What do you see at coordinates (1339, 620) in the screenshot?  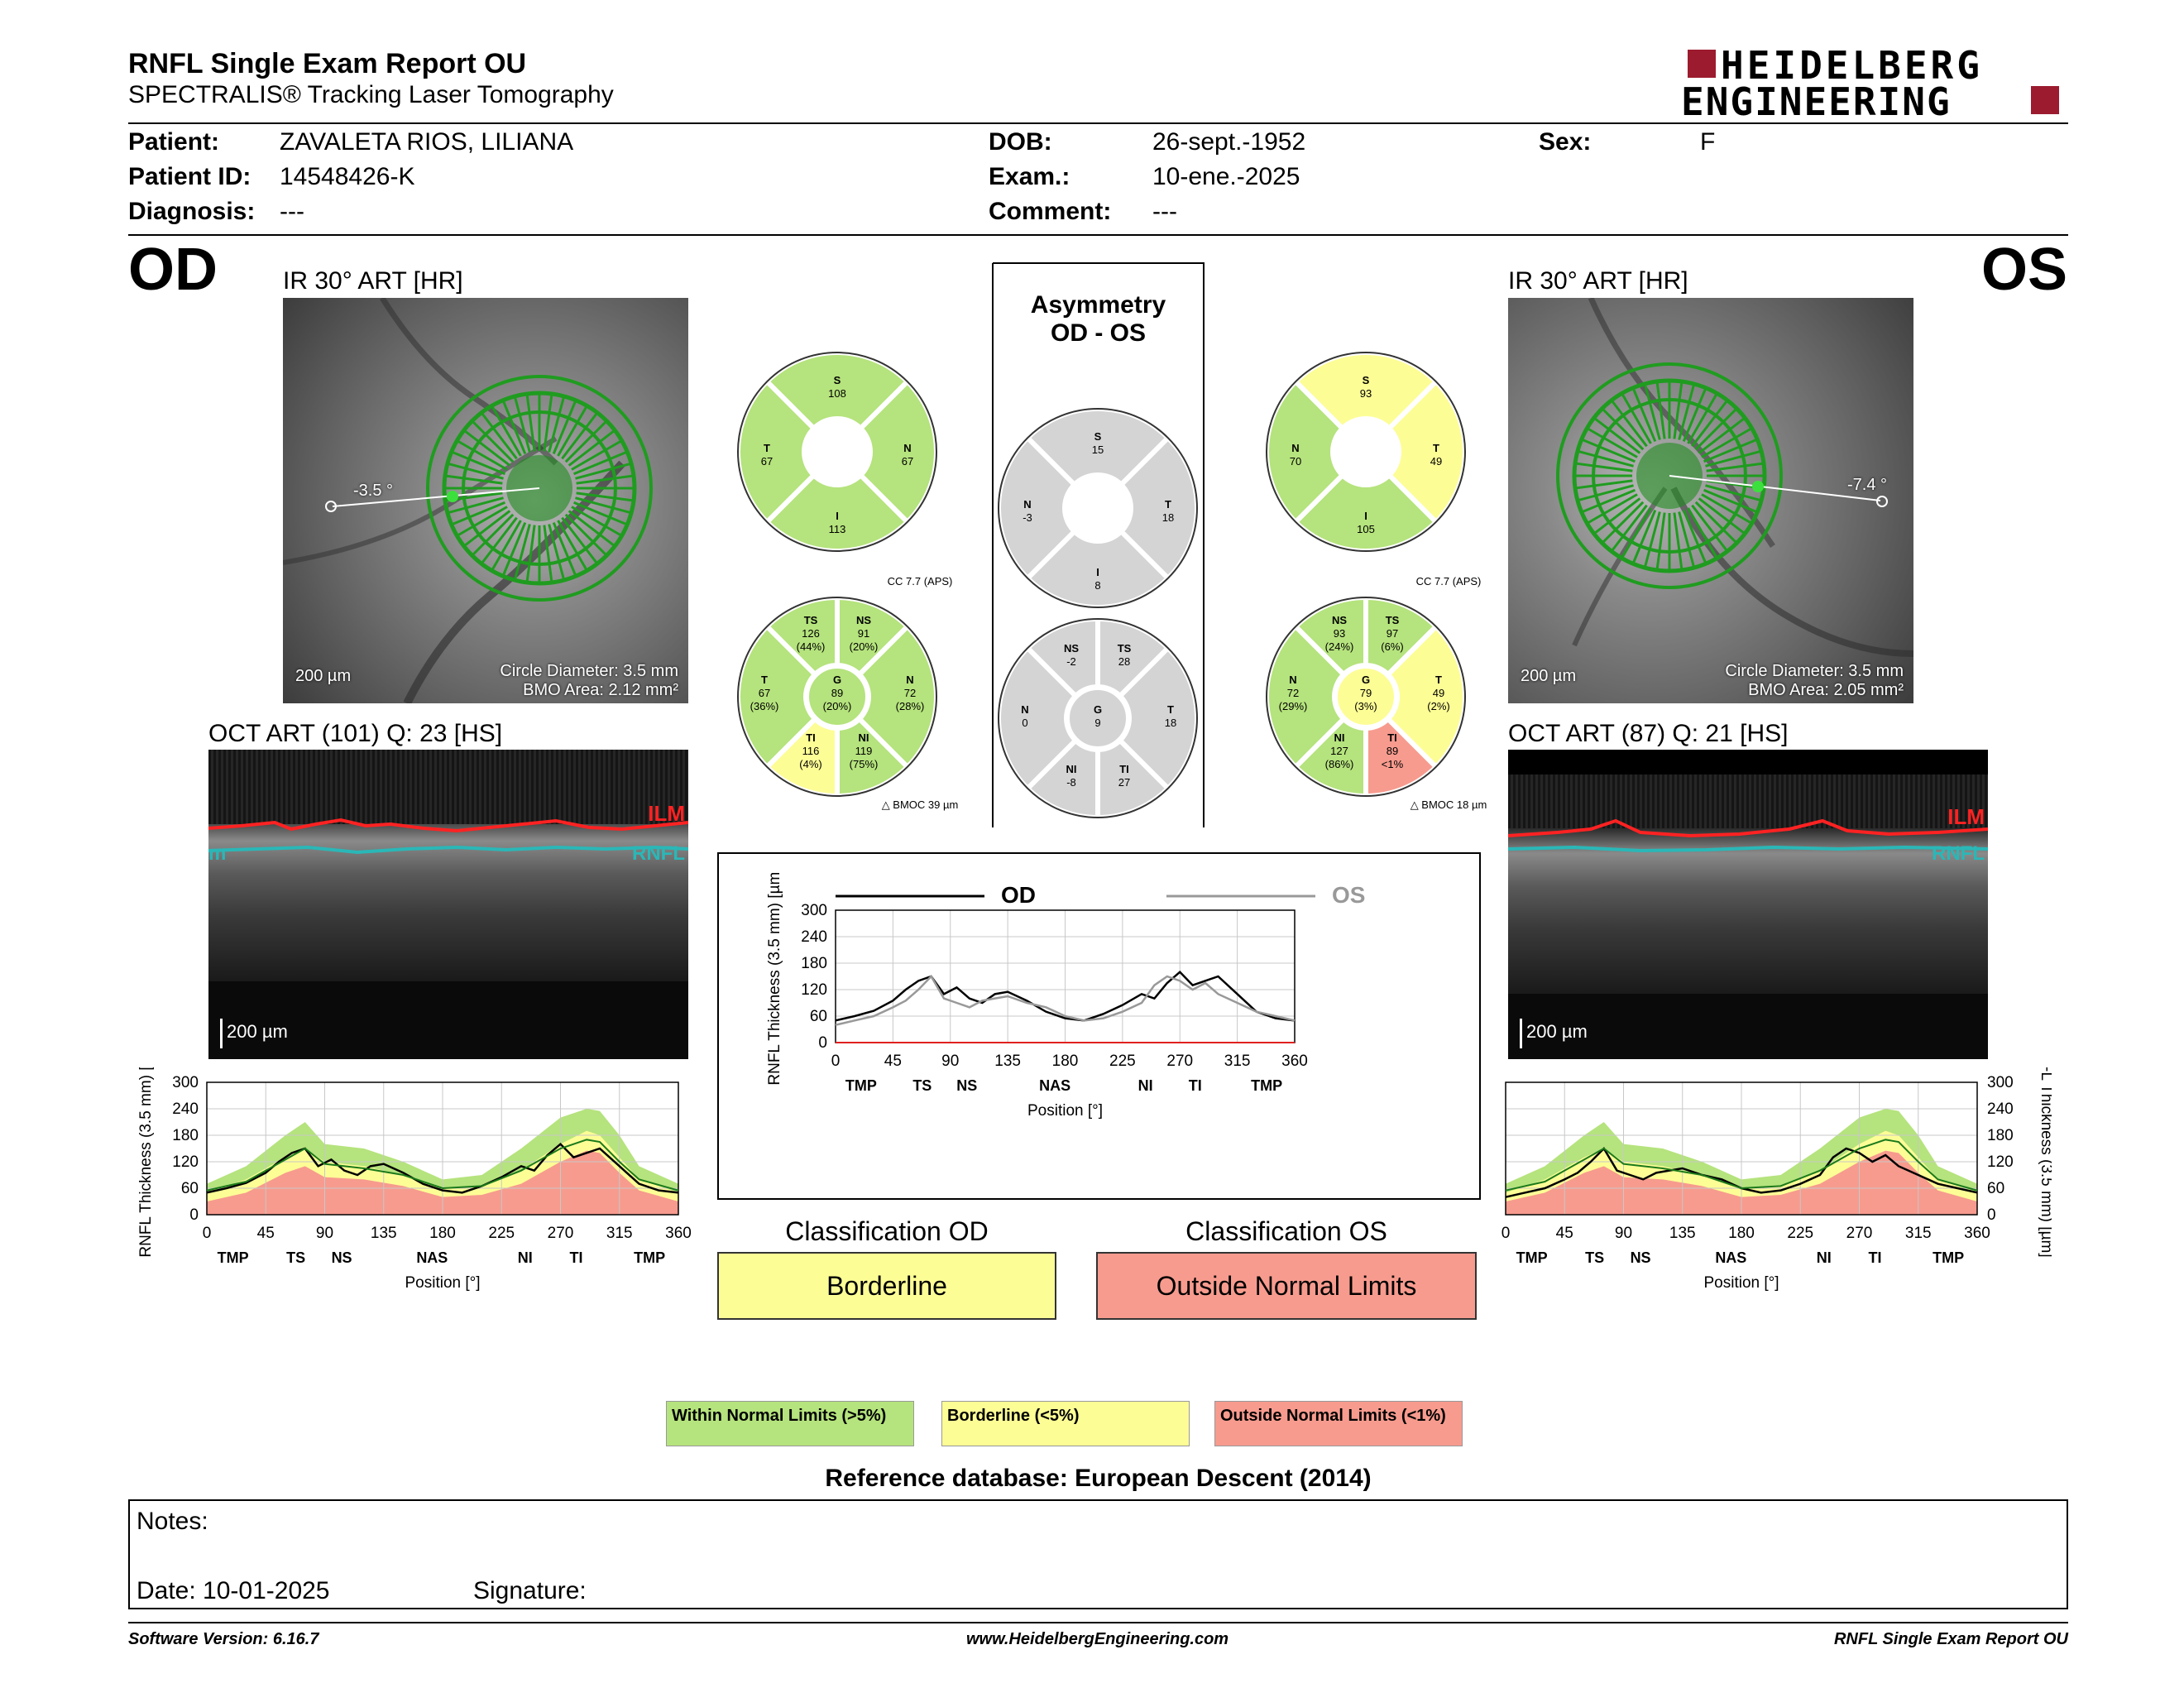 I see `os-s-ns-name: NS` at bounding box center [1339, 620].